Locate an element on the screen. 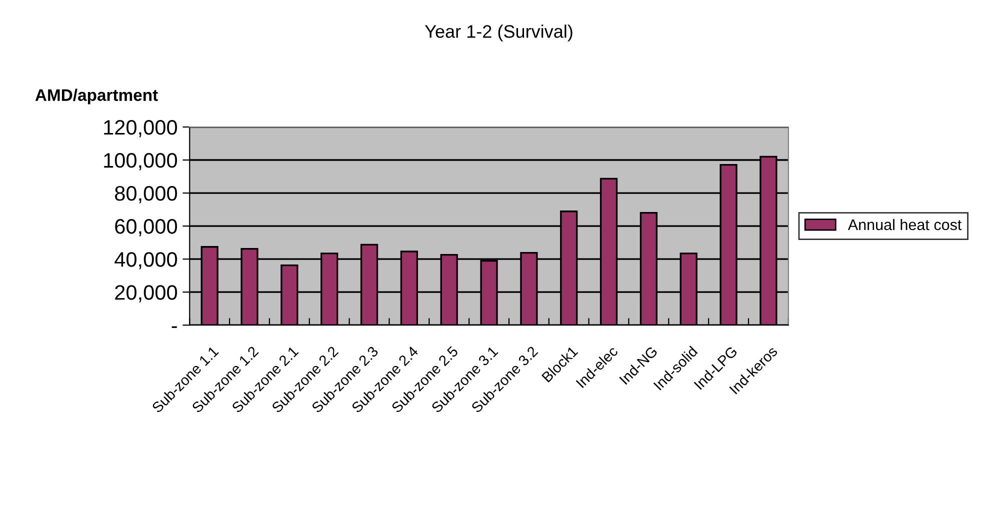  y-tick-label: 120,000 is located at coordinates (141, 129).